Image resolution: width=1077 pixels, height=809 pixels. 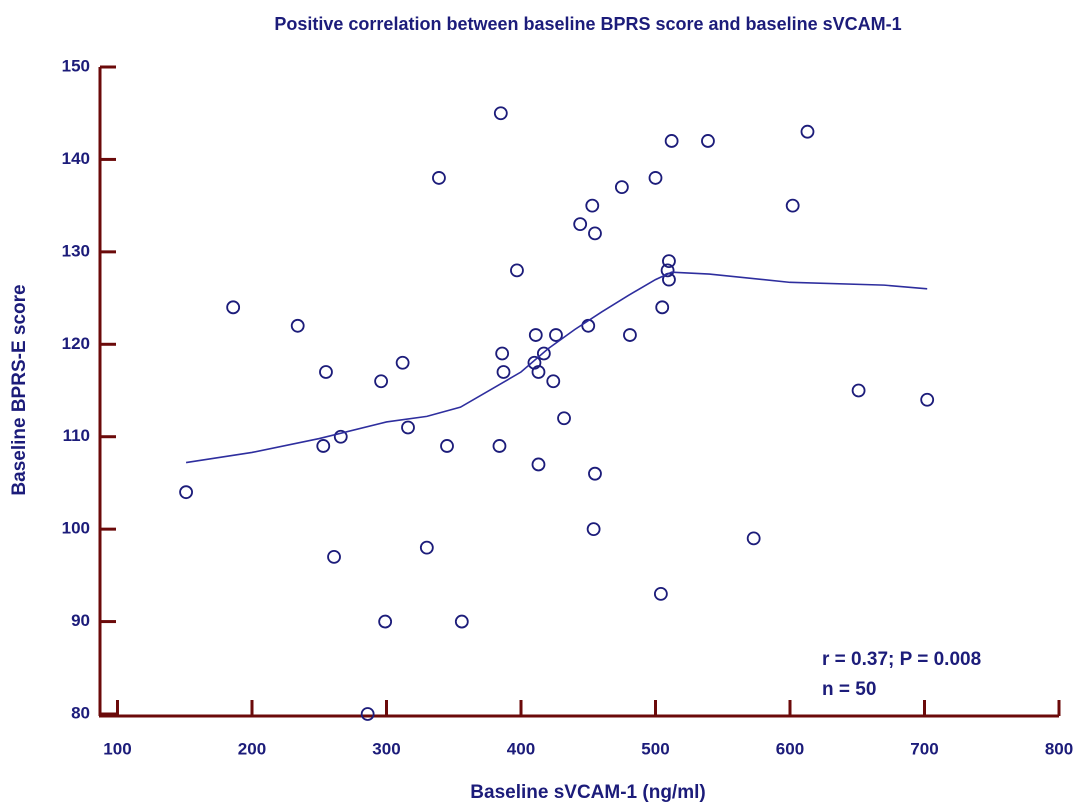 I want to click on y-tick-label: 140, so click(x=76, y=158).